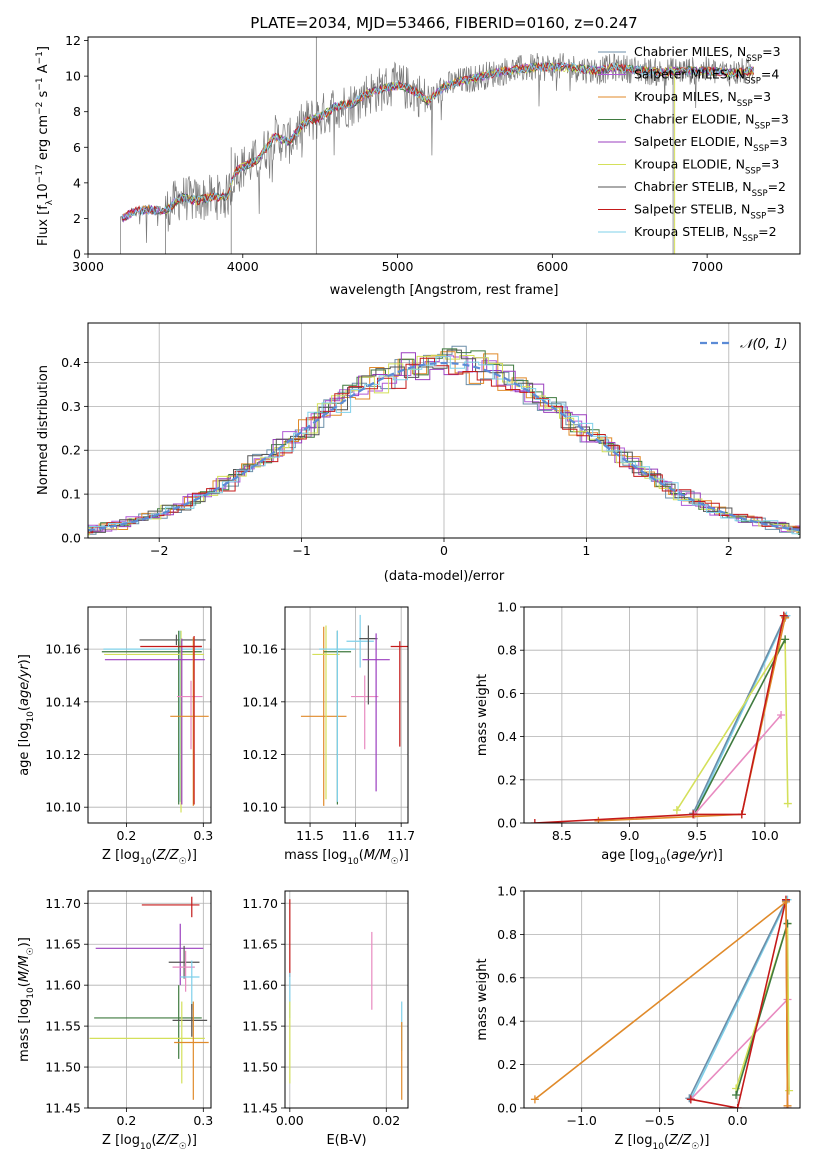 The height and width of the screenshot is (1170, 819). I want to click on x-tick-label: 0.02, so click(386, 1120).